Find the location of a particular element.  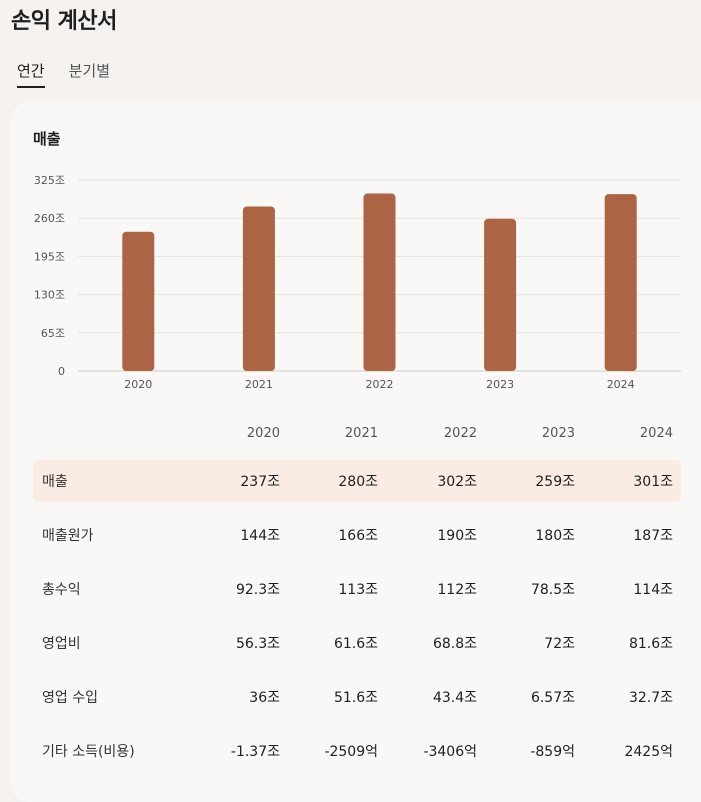

year-header: 2022 is located at coordinates (460, 433).